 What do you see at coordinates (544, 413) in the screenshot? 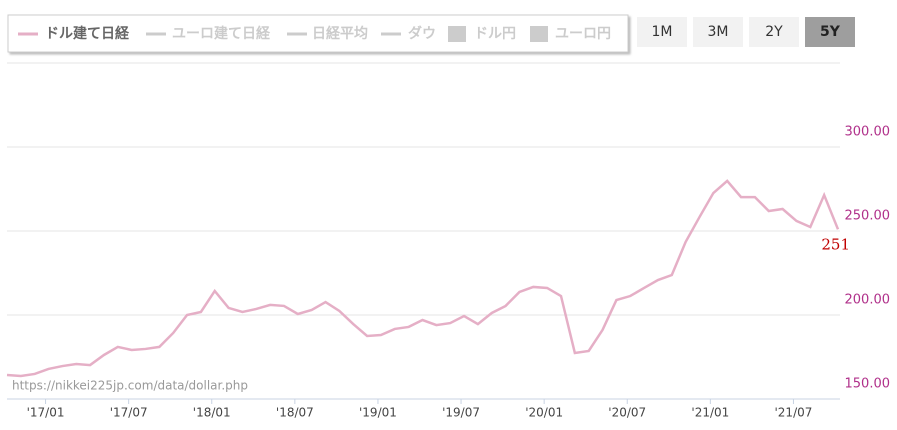
I see `x-tick-label: '20/01` at bounding box center [544, 413].